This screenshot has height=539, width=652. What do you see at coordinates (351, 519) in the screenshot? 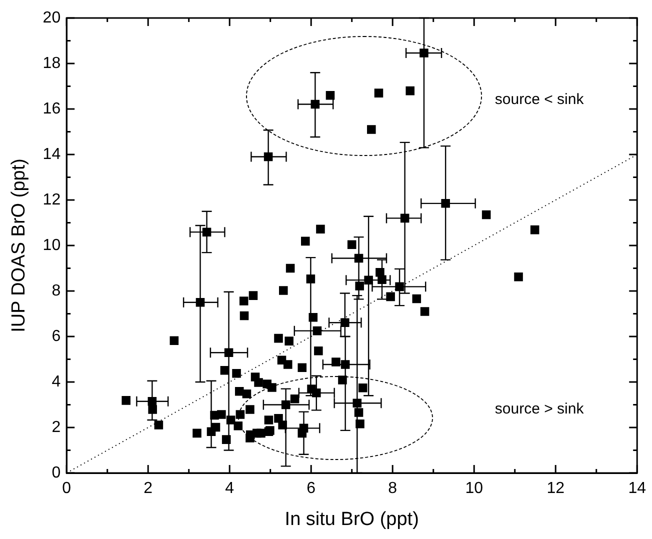
I see `x-axis-title: In situ BrO (ppt)` at bounding box center [351, 519].